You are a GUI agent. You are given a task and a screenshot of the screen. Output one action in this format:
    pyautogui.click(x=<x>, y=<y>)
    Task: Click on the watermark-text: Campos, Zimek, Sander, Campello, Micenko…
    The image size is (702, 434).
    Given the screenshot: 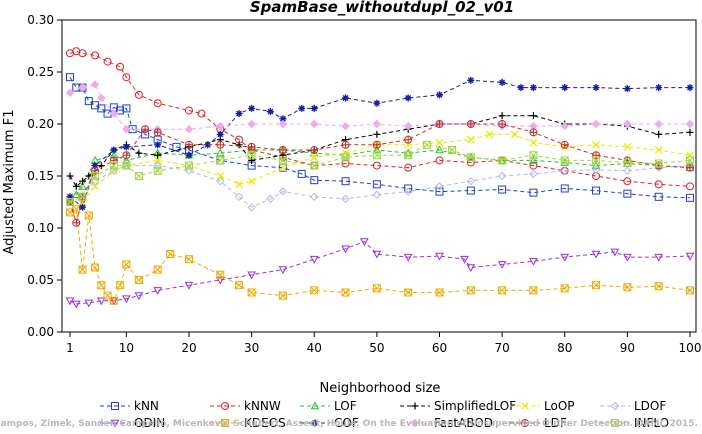 What is the action you would take?
    pyautogui.click(x=349, y=424)
    